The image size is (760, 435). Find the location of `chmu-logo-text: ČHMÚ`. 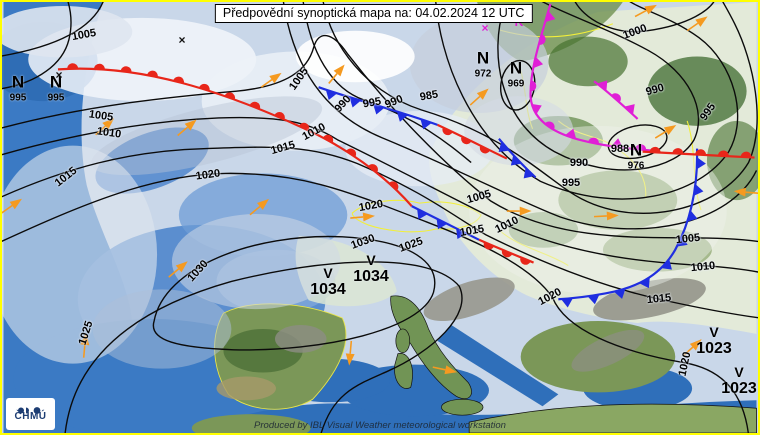

chmu-logo-text: ČHMÚ is located at coordinates (30, 416).